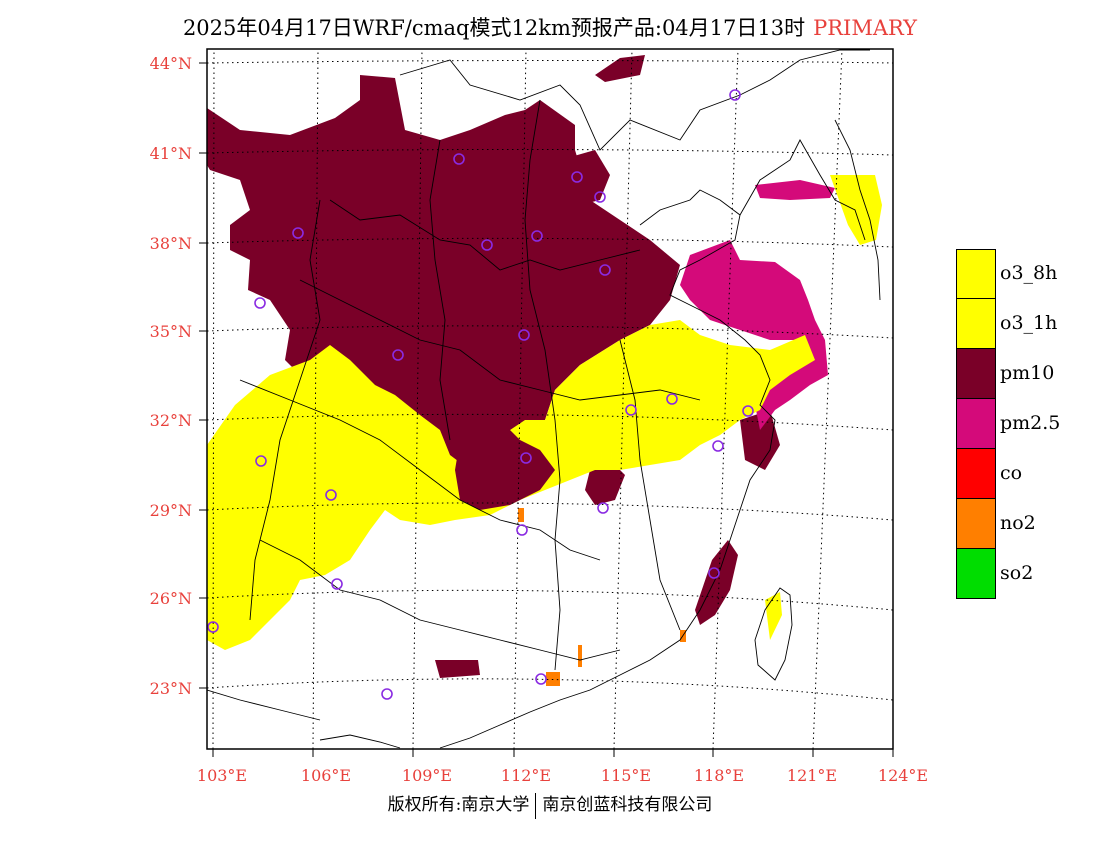  What do you see at coordinates (1027, 373) in the screenshot?
I see `legend-label: pm10` at bounding box center [1027, 373].